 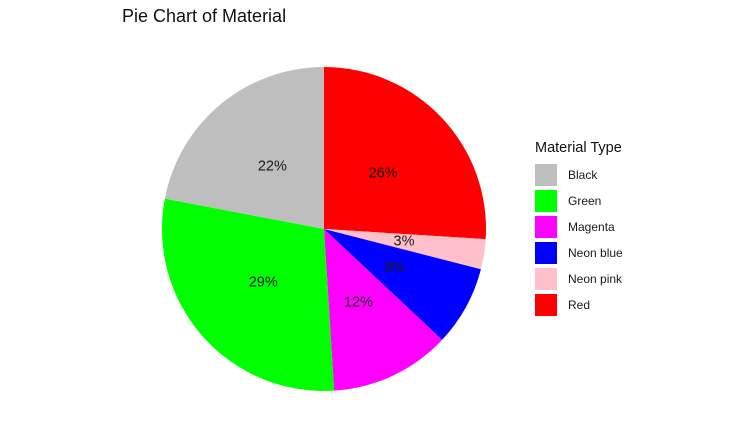 I want to click on pie-label-neon-pink: 3%, so click(x=404, y=242).